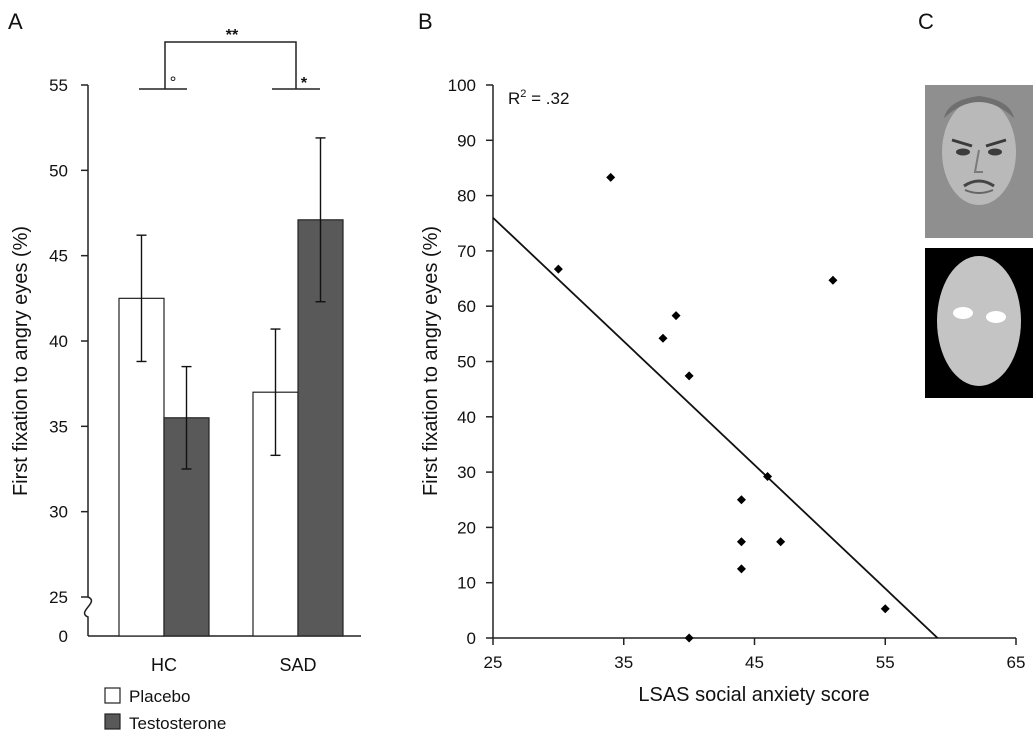 This screenshot has height=738, width=1033. Describe the element at coordinates (466, 140) in the screenshot. I see `panel-b-y-tick-label: 90` at that location.